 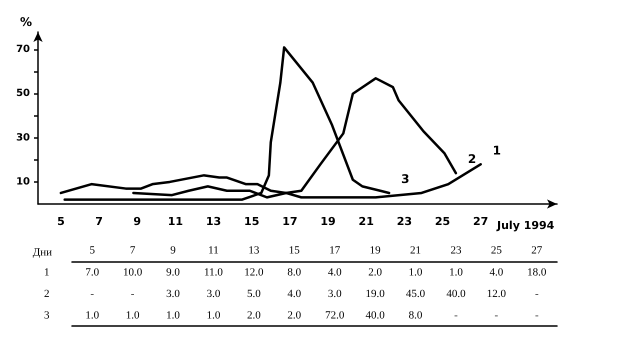 What do you see at coordinates (525, 225) in the screenshot?
I see `x-axis-title: July 1994` at bounding box center [525, 225].